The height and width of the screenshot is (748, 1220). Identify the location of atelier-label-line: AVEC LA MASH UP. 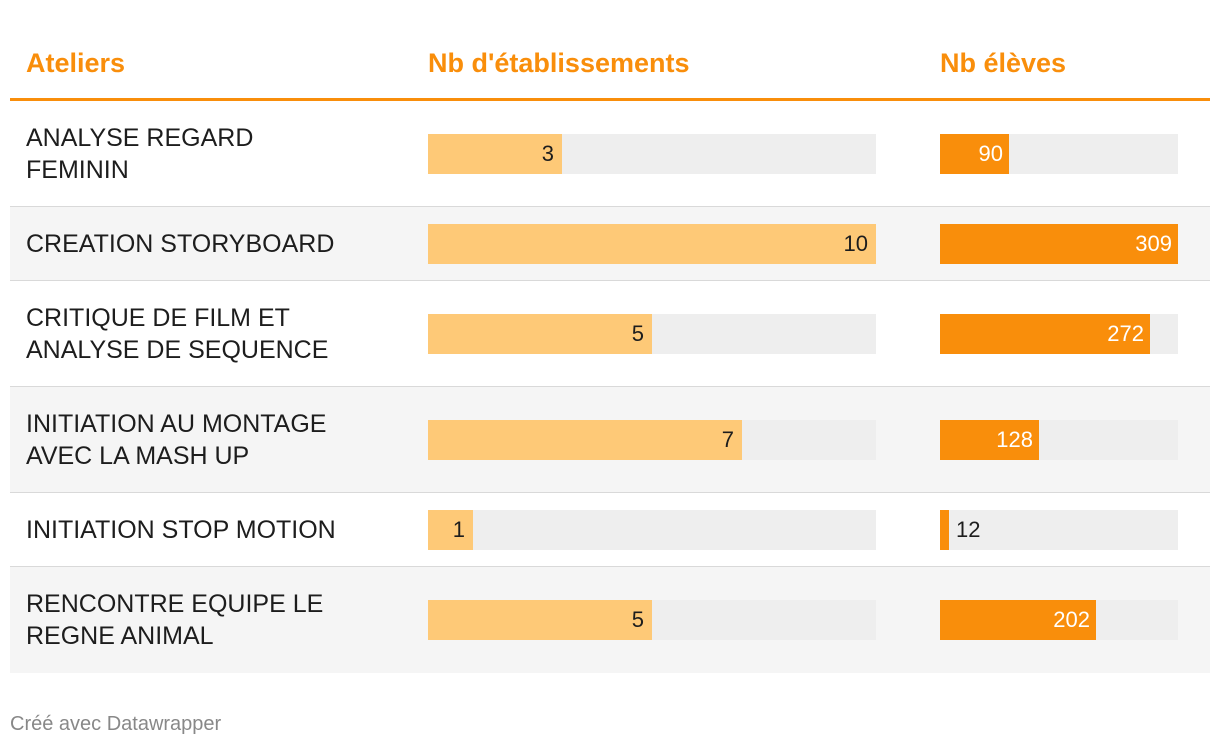
(138, 456).